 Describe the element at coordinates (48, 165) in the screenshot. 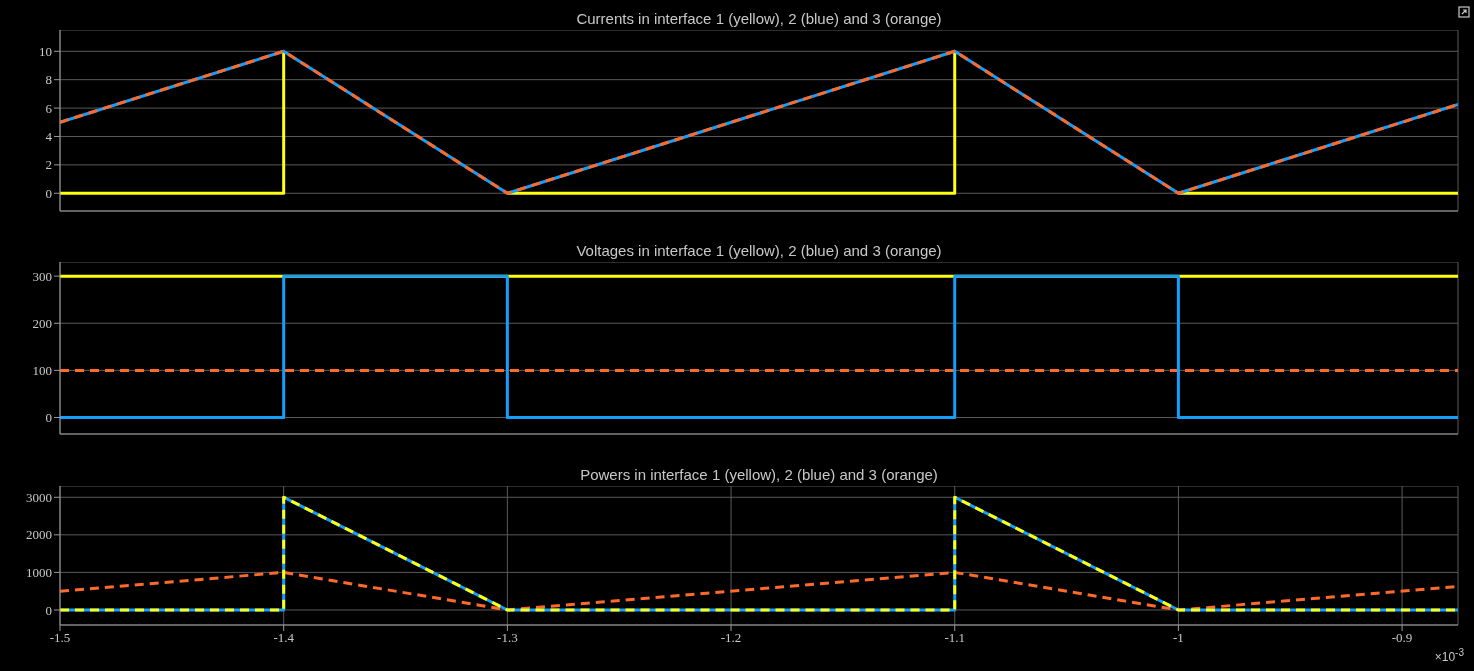

I see `y-tick-label: 2` at that location.